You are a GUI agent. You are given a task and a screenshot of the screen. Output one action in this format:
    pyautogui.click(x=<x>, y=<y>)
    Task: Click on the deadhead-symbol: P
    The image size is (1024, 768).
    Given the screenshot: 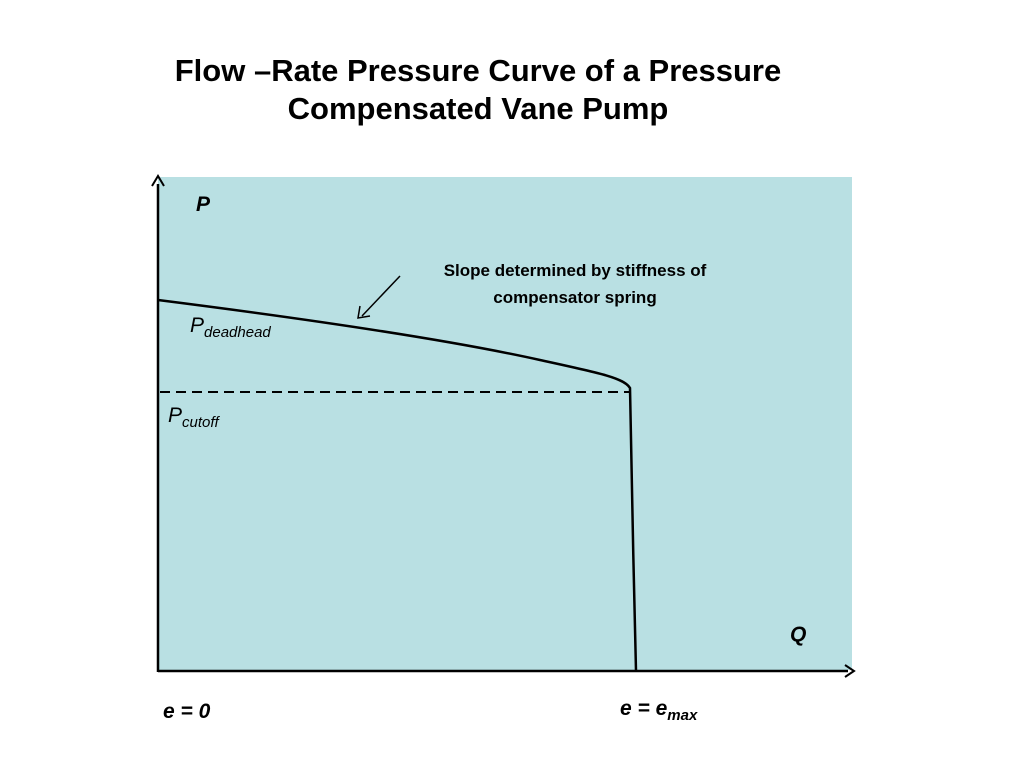 What is the action you would take?
    pyautogui.click(x=197, y=325)
    